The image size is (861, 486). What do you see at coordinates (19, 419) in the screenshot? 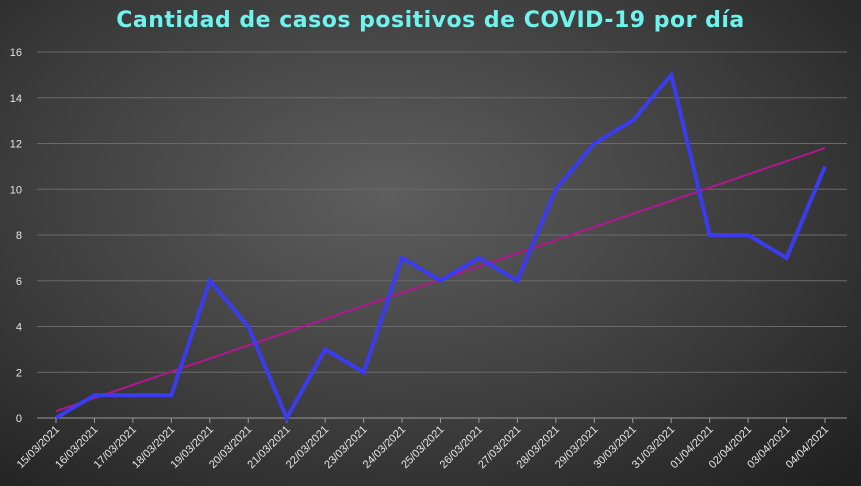
I see `y-tick-label: 0` at bounding box center [19, 419].